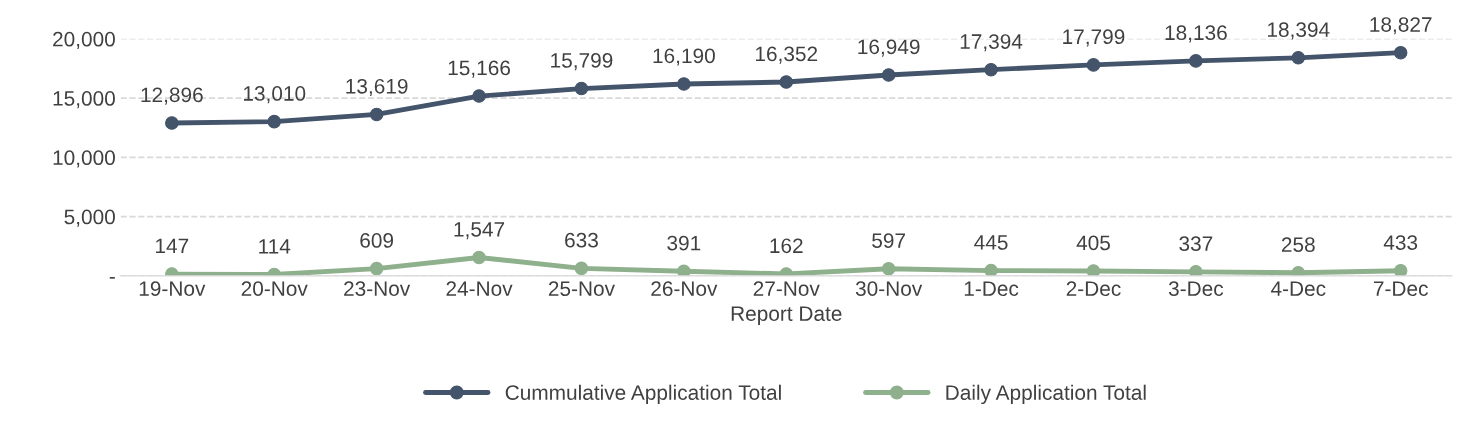 Image resolution: width=1471 pixels, height=431 pixels. Describe the element at coordinates (1298, 288) in the screenshot. I see `x-tick-label: 4-Dec` at that location.